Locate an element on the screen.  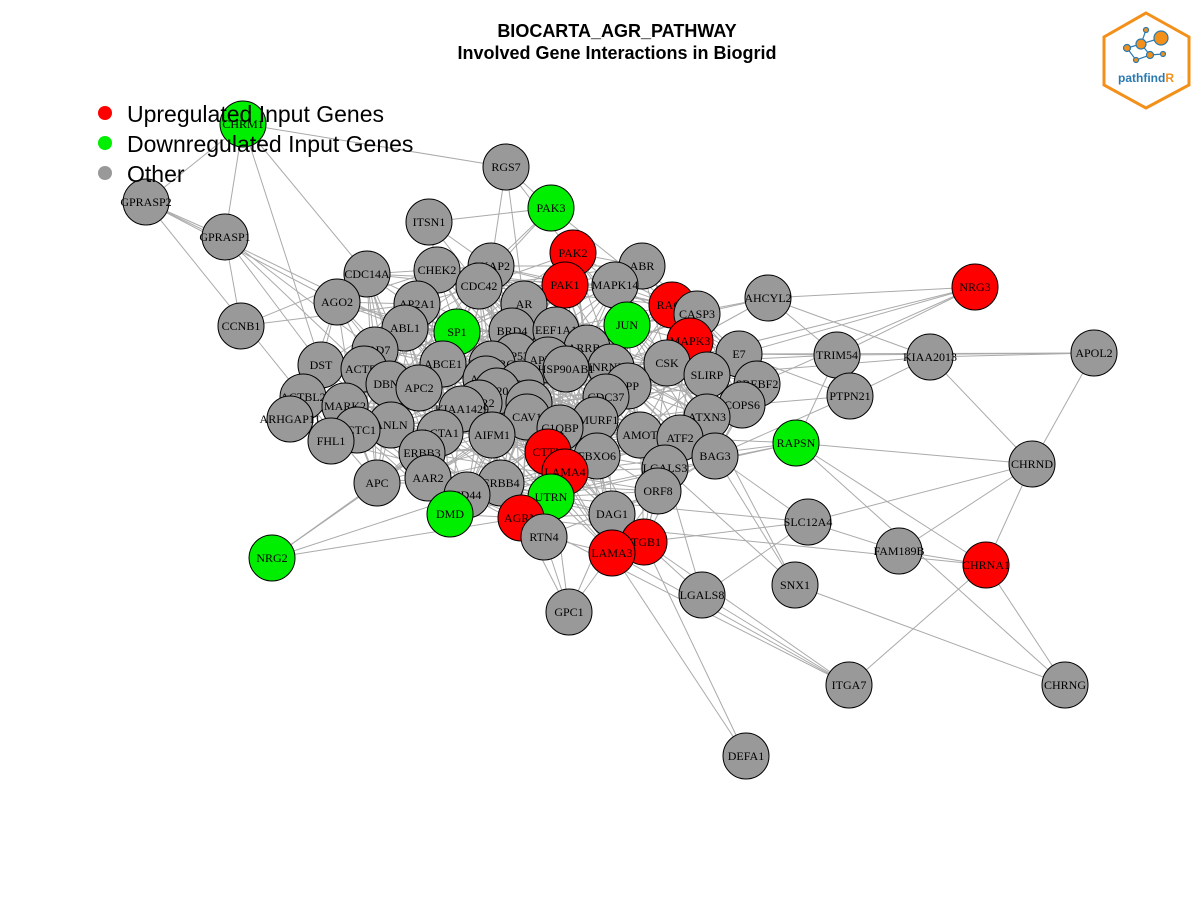
node-label-abr: ABR is located at coordinates (642, 266).